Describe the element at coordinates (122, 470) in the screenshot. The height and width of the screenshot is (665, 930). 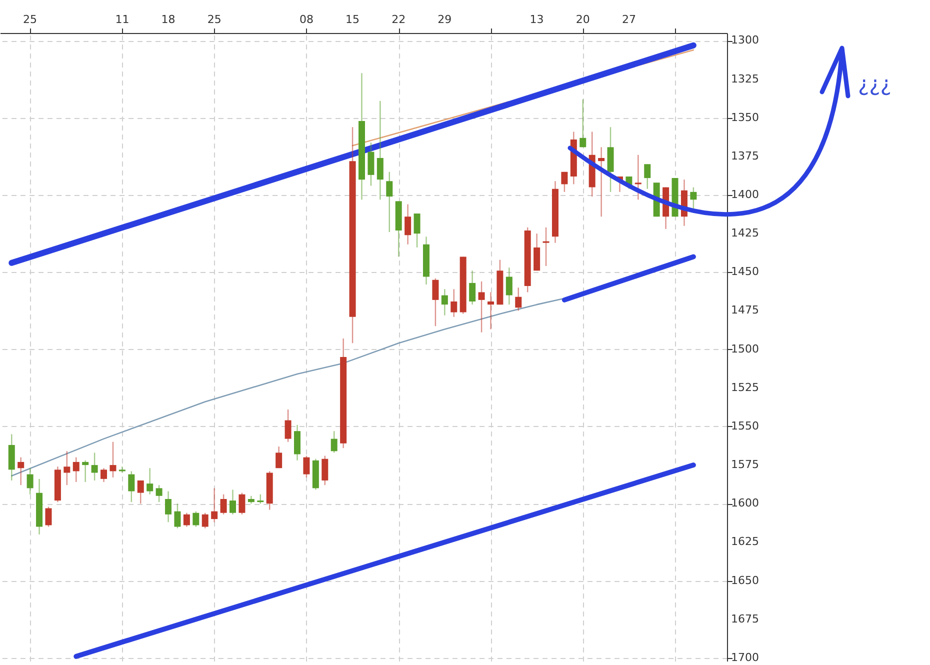
I see `candlestick` at that location.